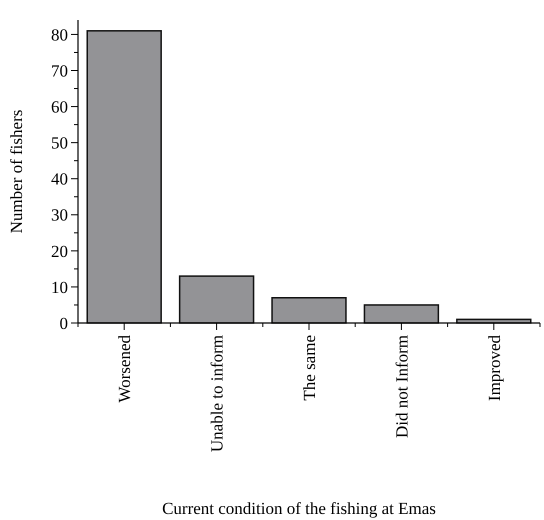 Image resolution: width=544 pixels, height=520 pixels. Describe the element at coordinates (16, 172) in the screenshot. I see `y-axis-title: Number of fishers` at that location.